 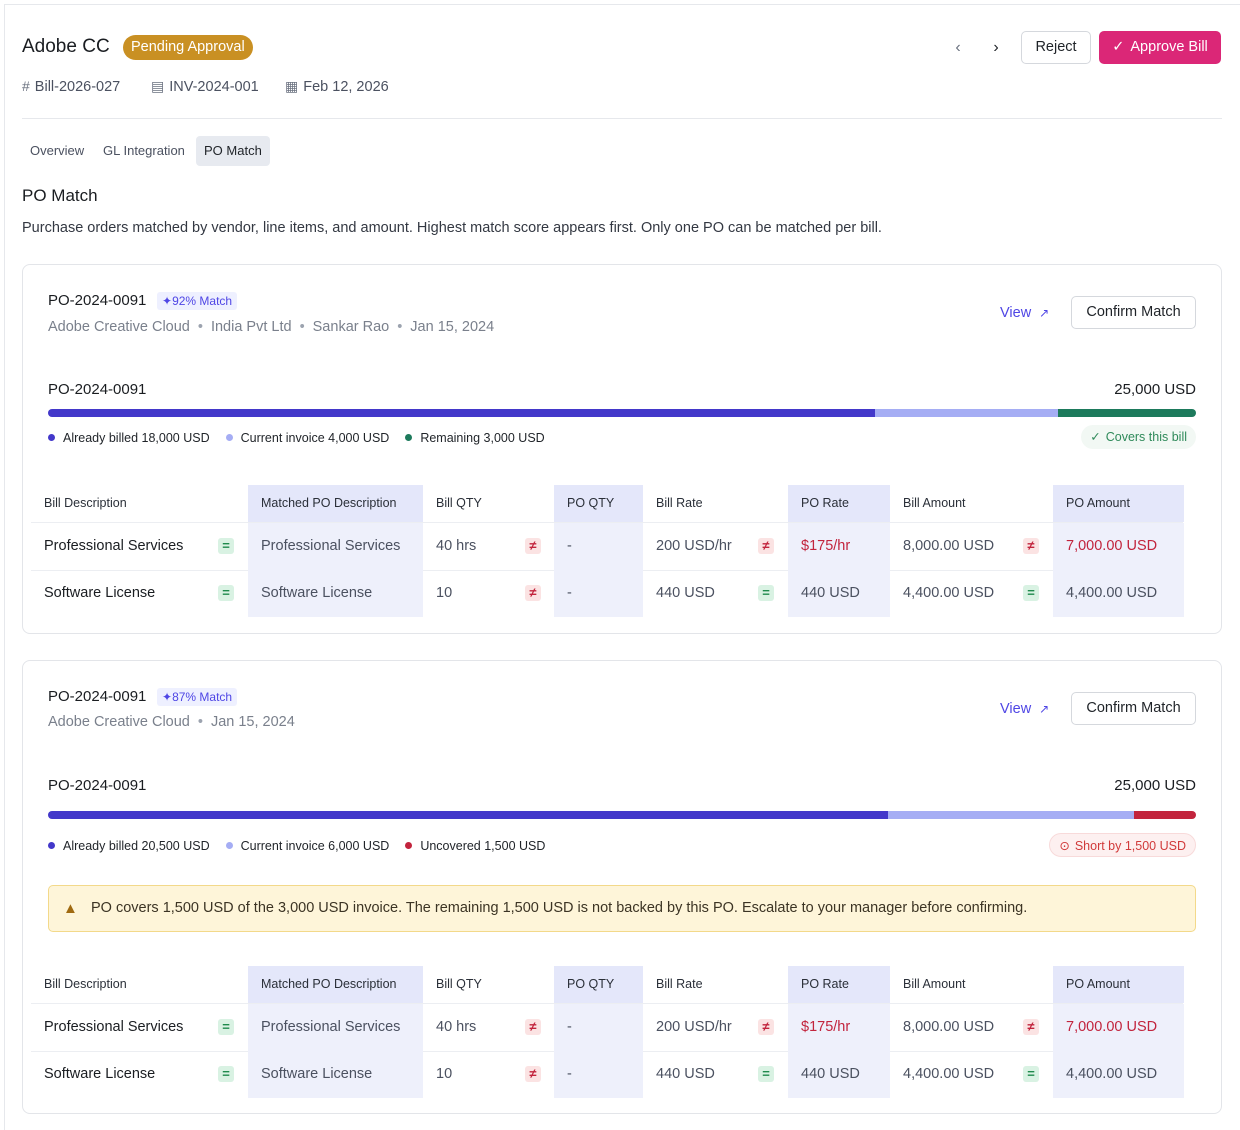 What do you see at coordinates (66, 46) in the screenshot?
I see `vendor-title: Adobe CC` at bounding box center [66, 46].